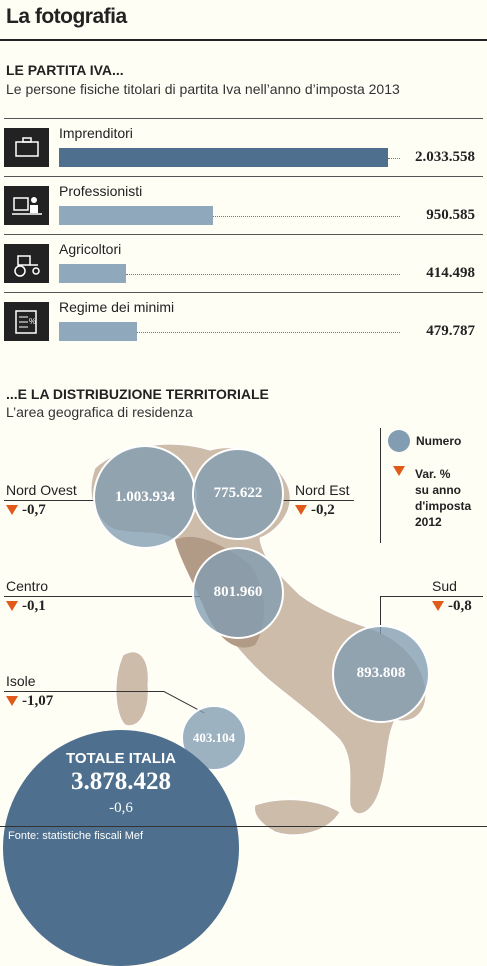  Describe the element at coordinates (297, 817) in the screenshot. I see `sicily-shape` at that location.